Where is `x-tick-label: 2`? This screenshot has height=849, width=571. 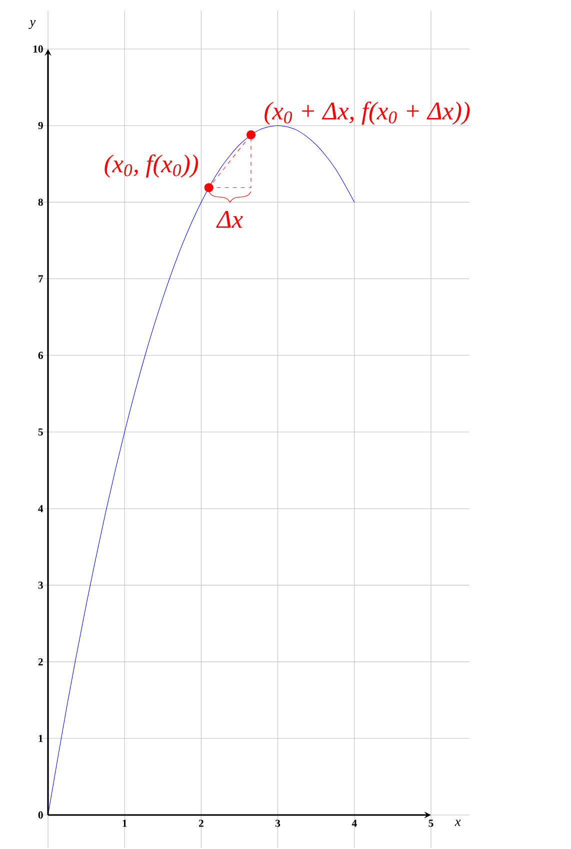 x-tick-label: 2 is located at coordinates (201, 823).